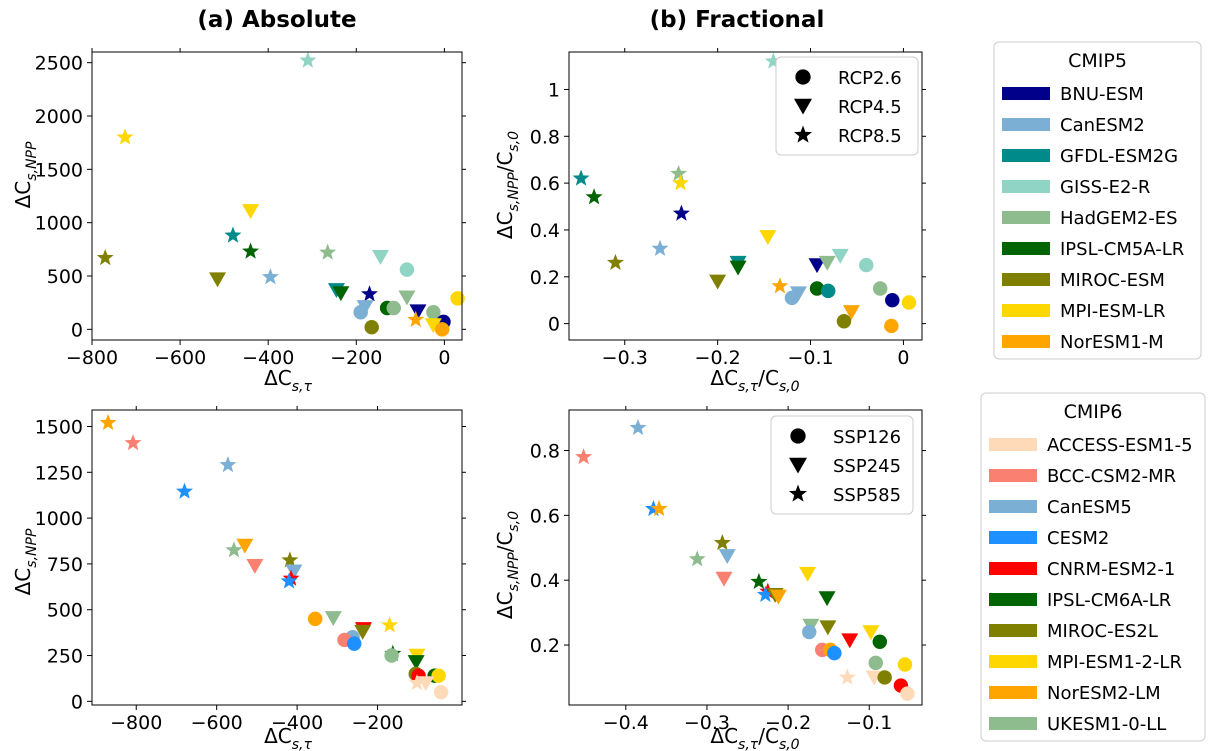 The width and height of the screenshot is (1210, 751). Describe the element at coordinates (1111, 569) in the screenshot. I see `legend-label: CNRM-ESM2-1` at that location.